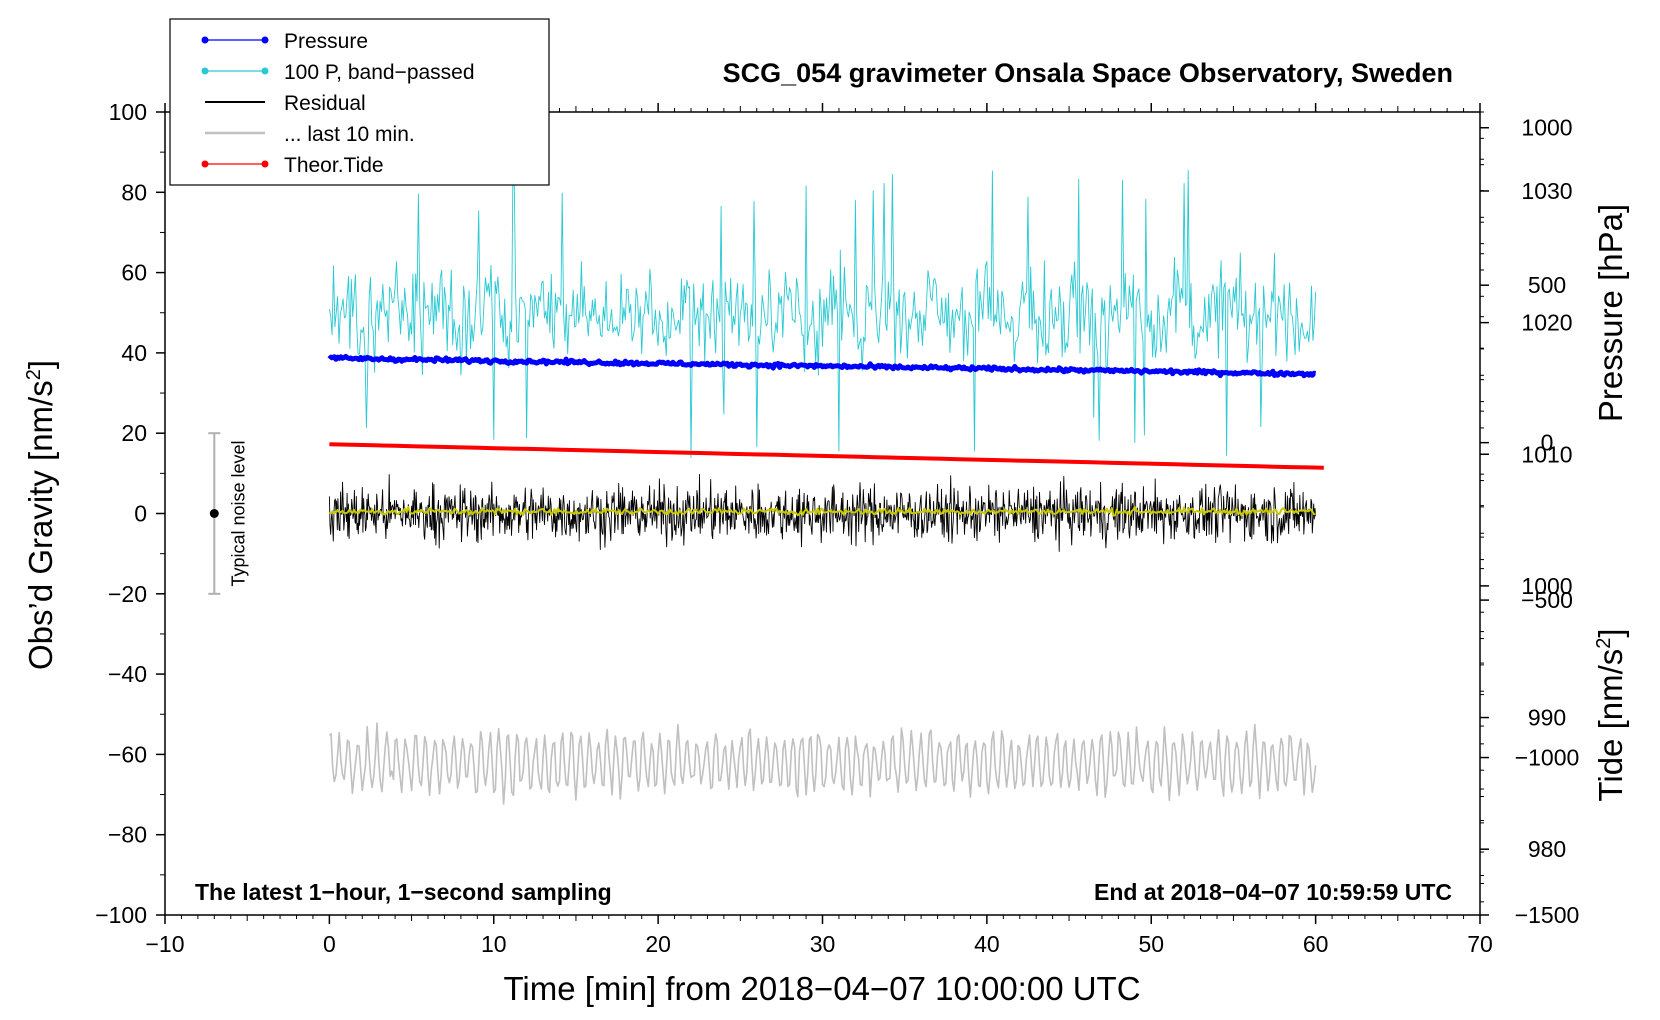 This screenshot has width=1660, height=1020. I want to click on pressure-tick-label: 1000, so click(1546, 586).